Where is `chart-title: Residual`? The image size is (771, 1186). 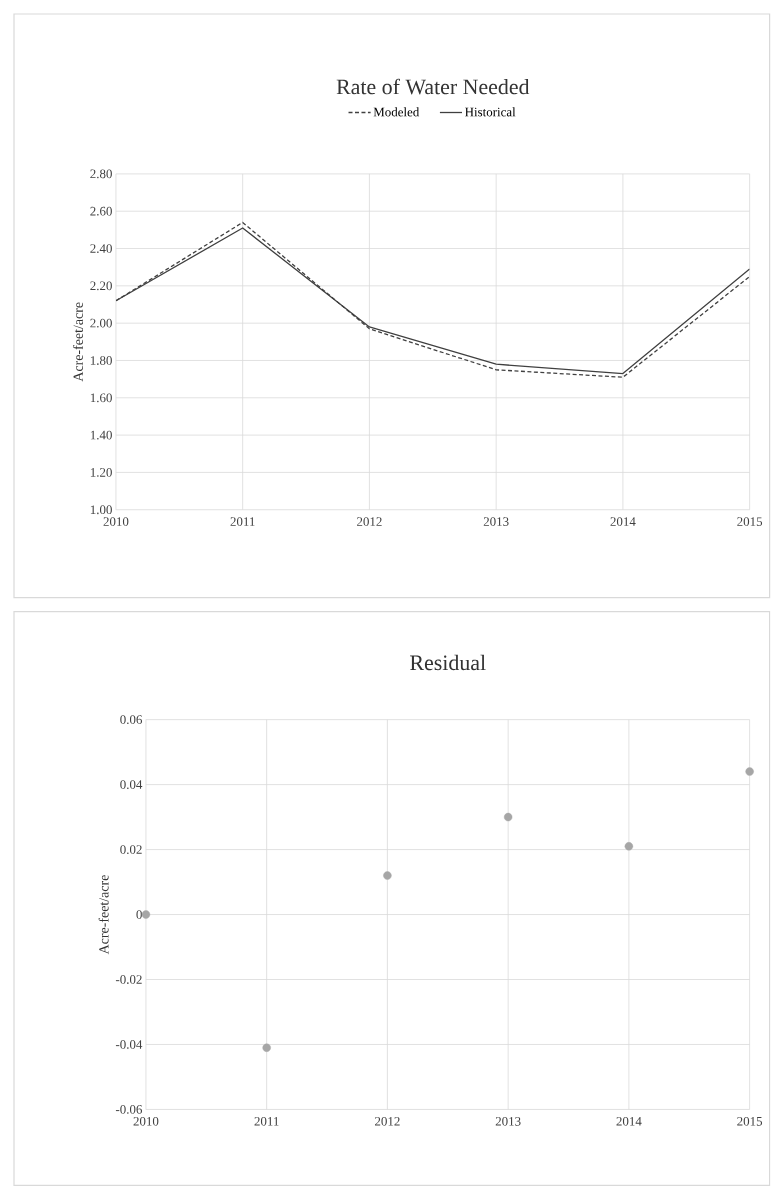 chart-title: Residual is located at coordinates (448, 662).